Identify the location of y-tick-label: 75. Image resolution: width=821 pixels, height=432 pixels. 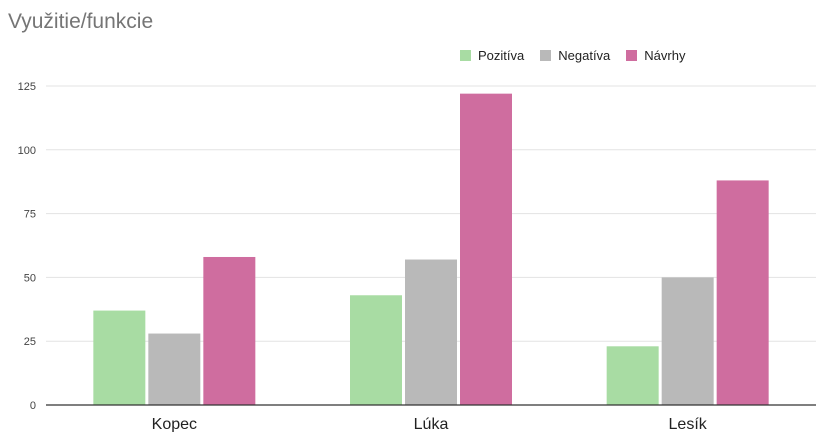
(30, 215).